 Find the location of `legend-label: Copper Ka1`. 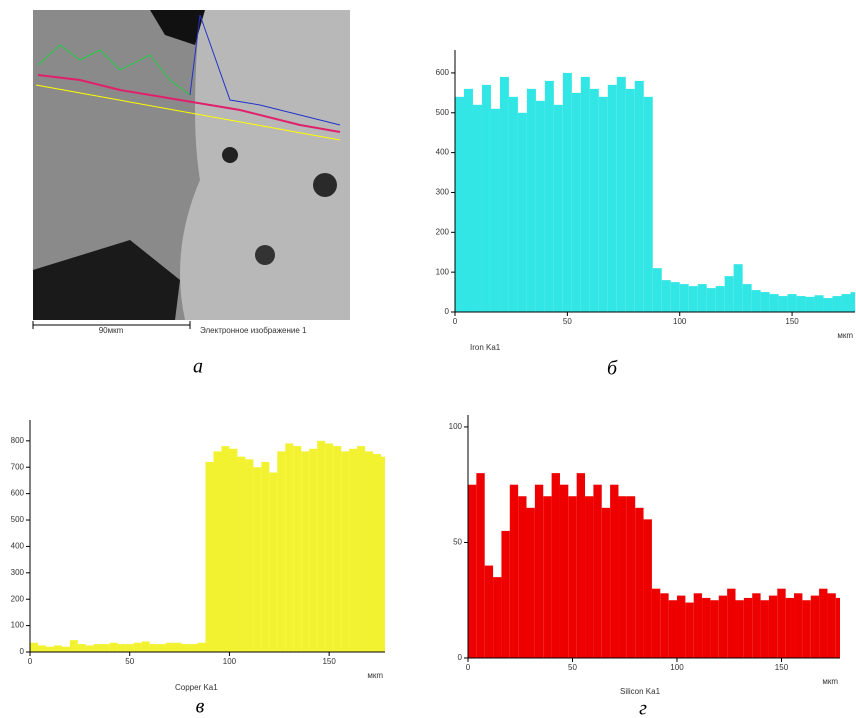

legend-label: Copper Ka1 is located at coordinates (196, 687).